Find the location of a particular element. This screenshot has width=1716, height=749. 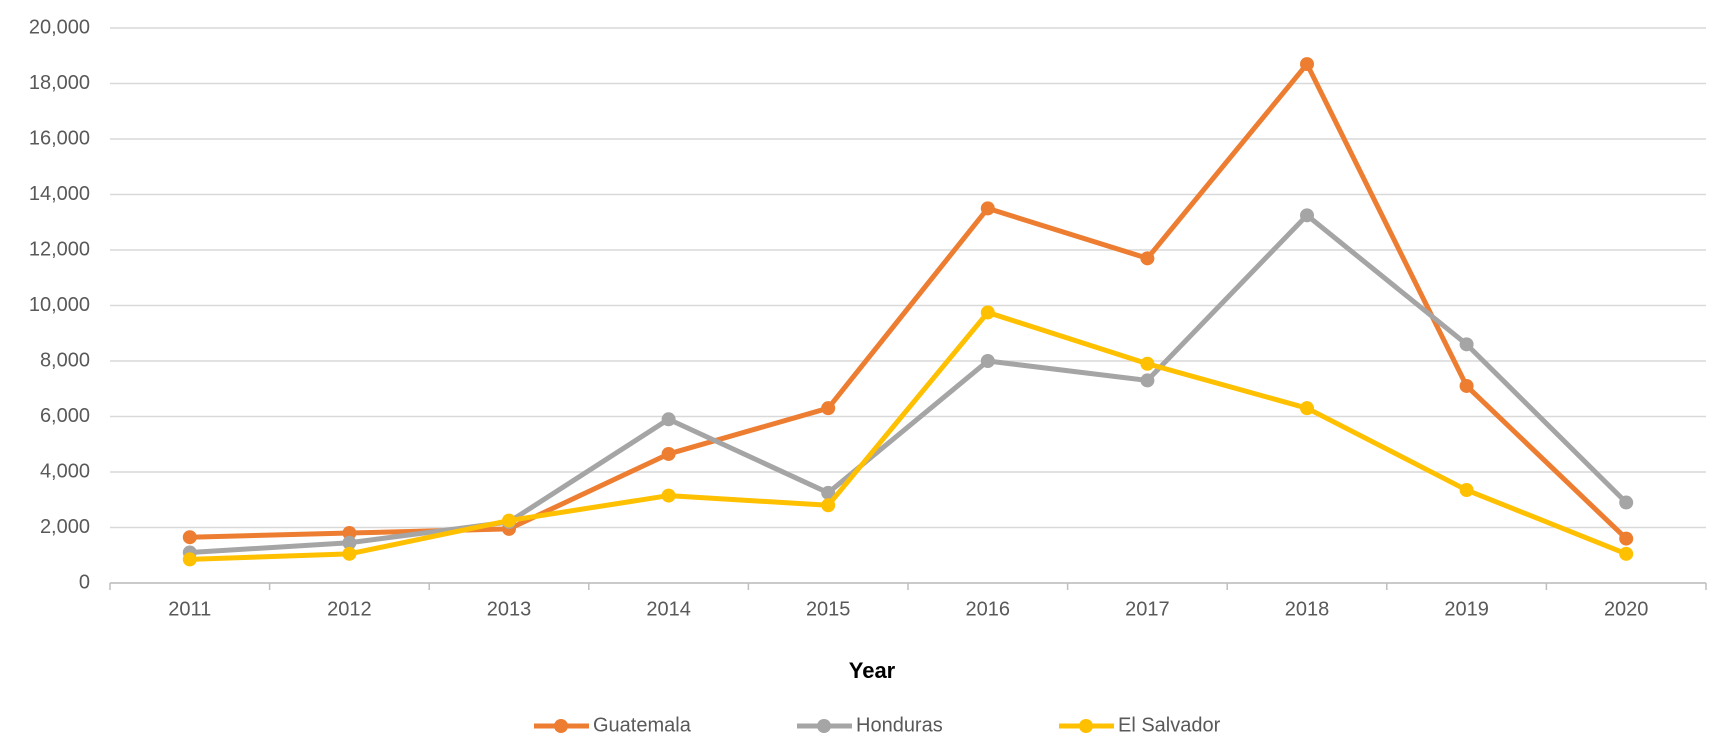

y-tick-label: 10,000 is located at coordinates (59, 305).